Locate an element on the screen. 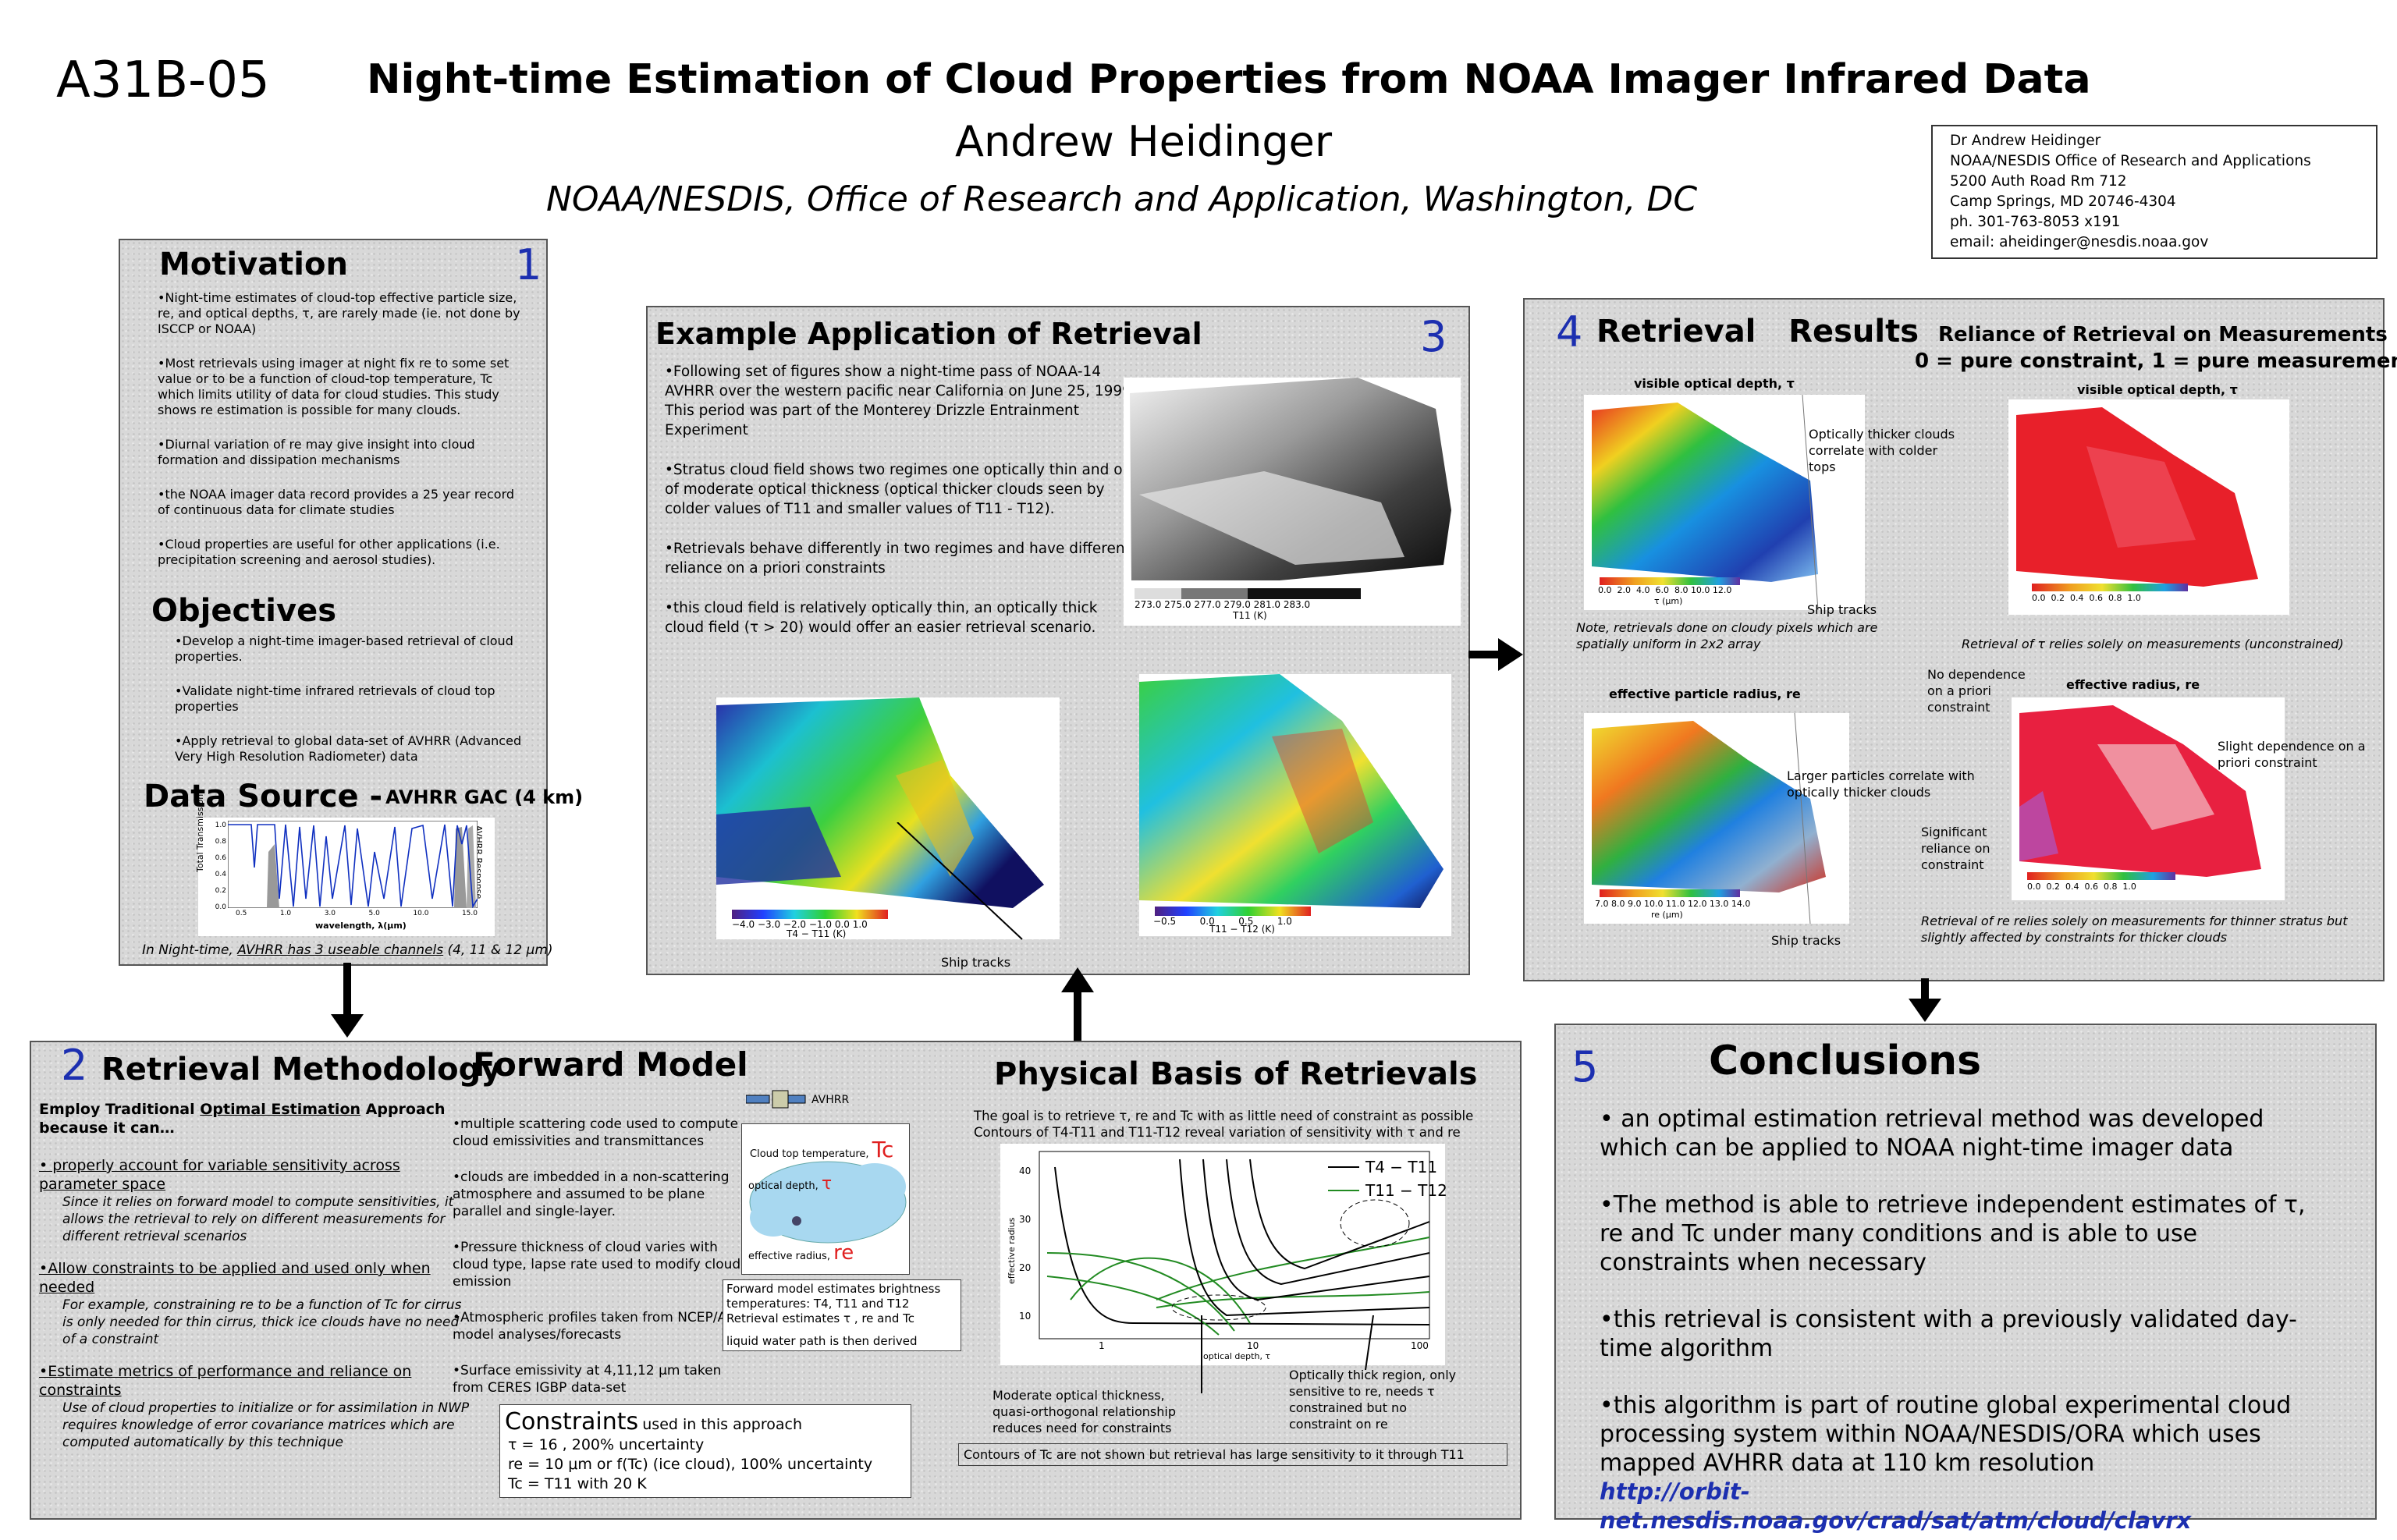 This screenshot has height=1540, width=2397. avhrr-label: AVHRR is located at coordinates (830, 1100).